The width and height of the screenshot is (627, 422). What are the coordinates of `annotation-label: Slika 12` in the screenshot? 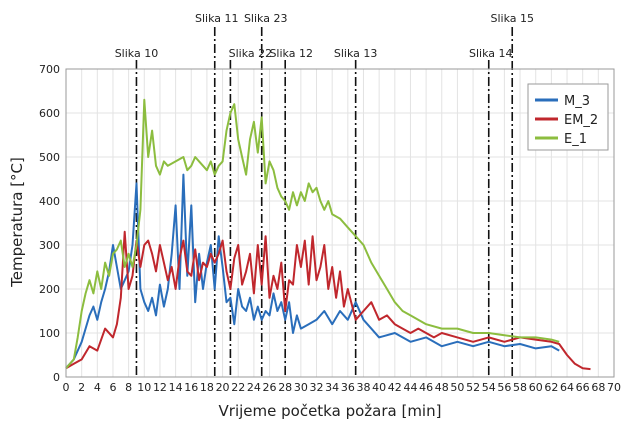 It's located at (291, 53).